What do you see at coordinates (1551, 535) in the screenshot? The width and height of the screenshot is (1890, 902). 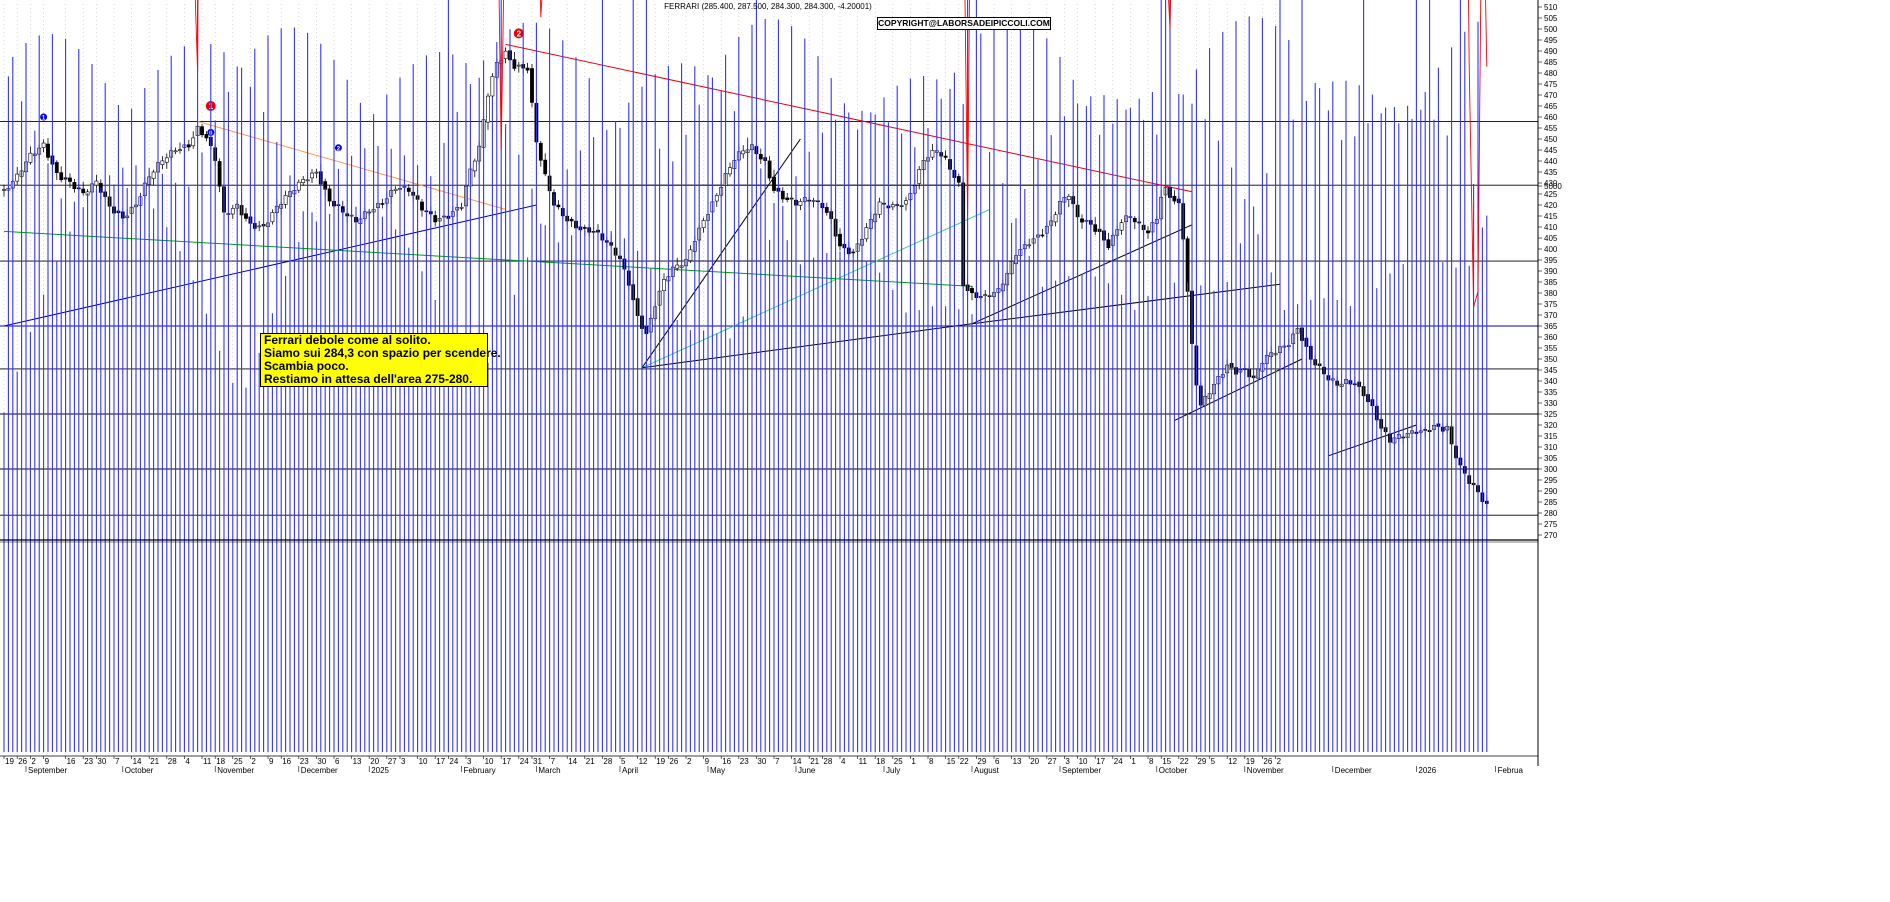 I see `y-tick-label: 270` at bounding box center [1551, 535].